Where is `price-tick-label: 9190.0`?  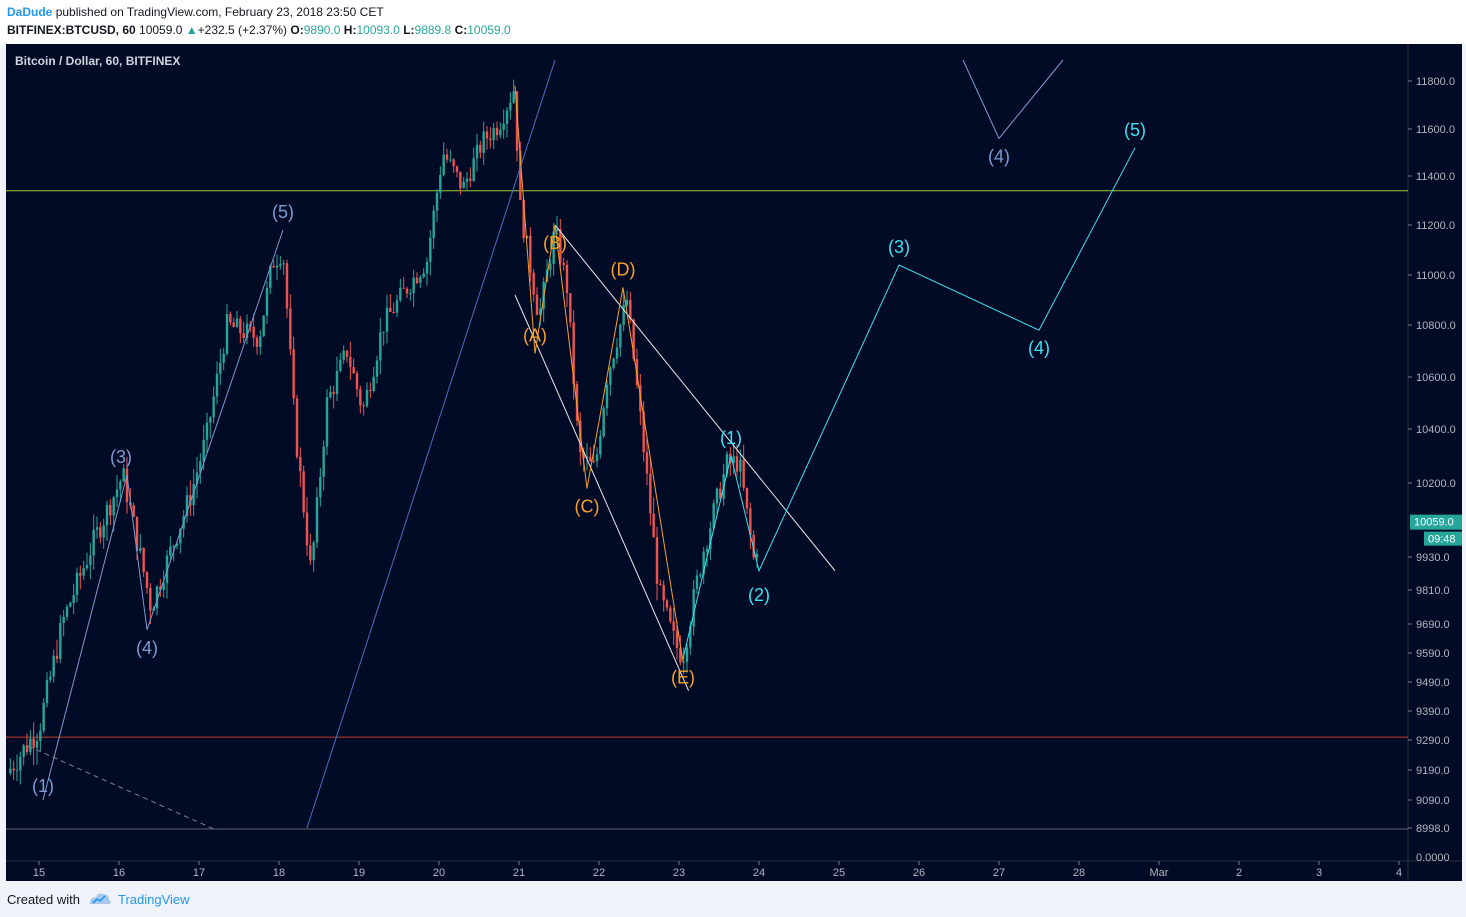
price-tick-label: 9190.0 is located at coordinates (1433, 771).